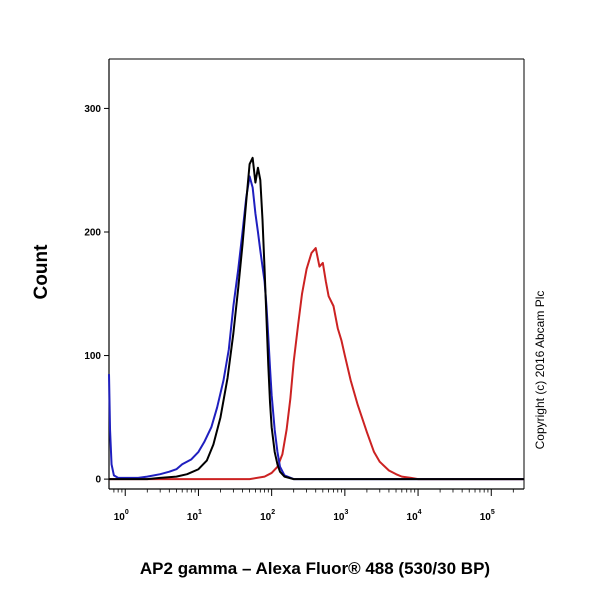 The height and width of the screenshot is (600, 600). I want to click on x-tick-label: 10⁰, so click(121, 516).